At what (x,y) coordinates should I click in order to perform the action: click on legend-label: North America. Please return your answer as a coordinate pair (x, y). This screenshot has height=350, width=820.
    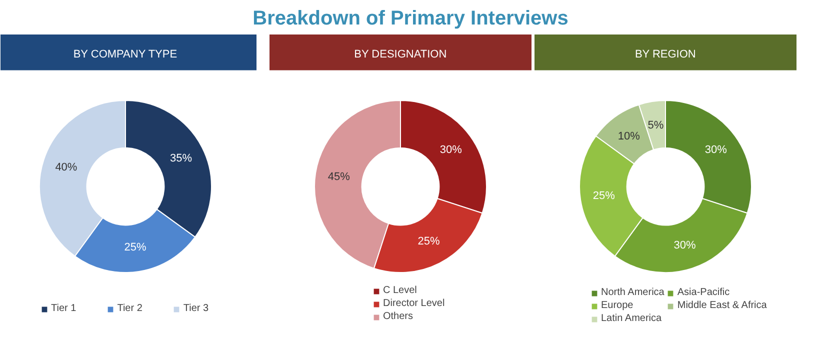
    Looking at the image, I should click on (632, 292).